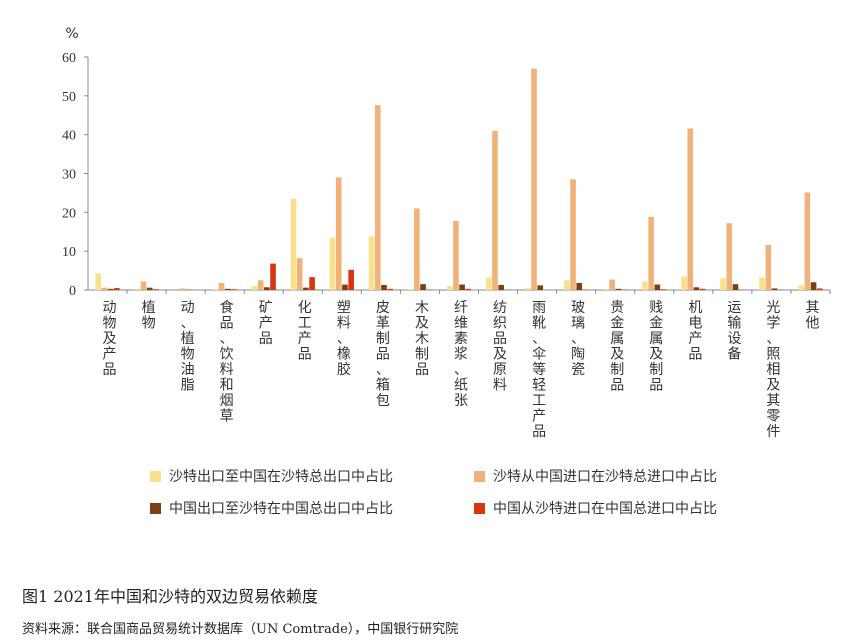 This screenshot has width=858, height=642. I want to click on x-tick-label: 雨靴、伞等轻工产品, so click(539, 370).